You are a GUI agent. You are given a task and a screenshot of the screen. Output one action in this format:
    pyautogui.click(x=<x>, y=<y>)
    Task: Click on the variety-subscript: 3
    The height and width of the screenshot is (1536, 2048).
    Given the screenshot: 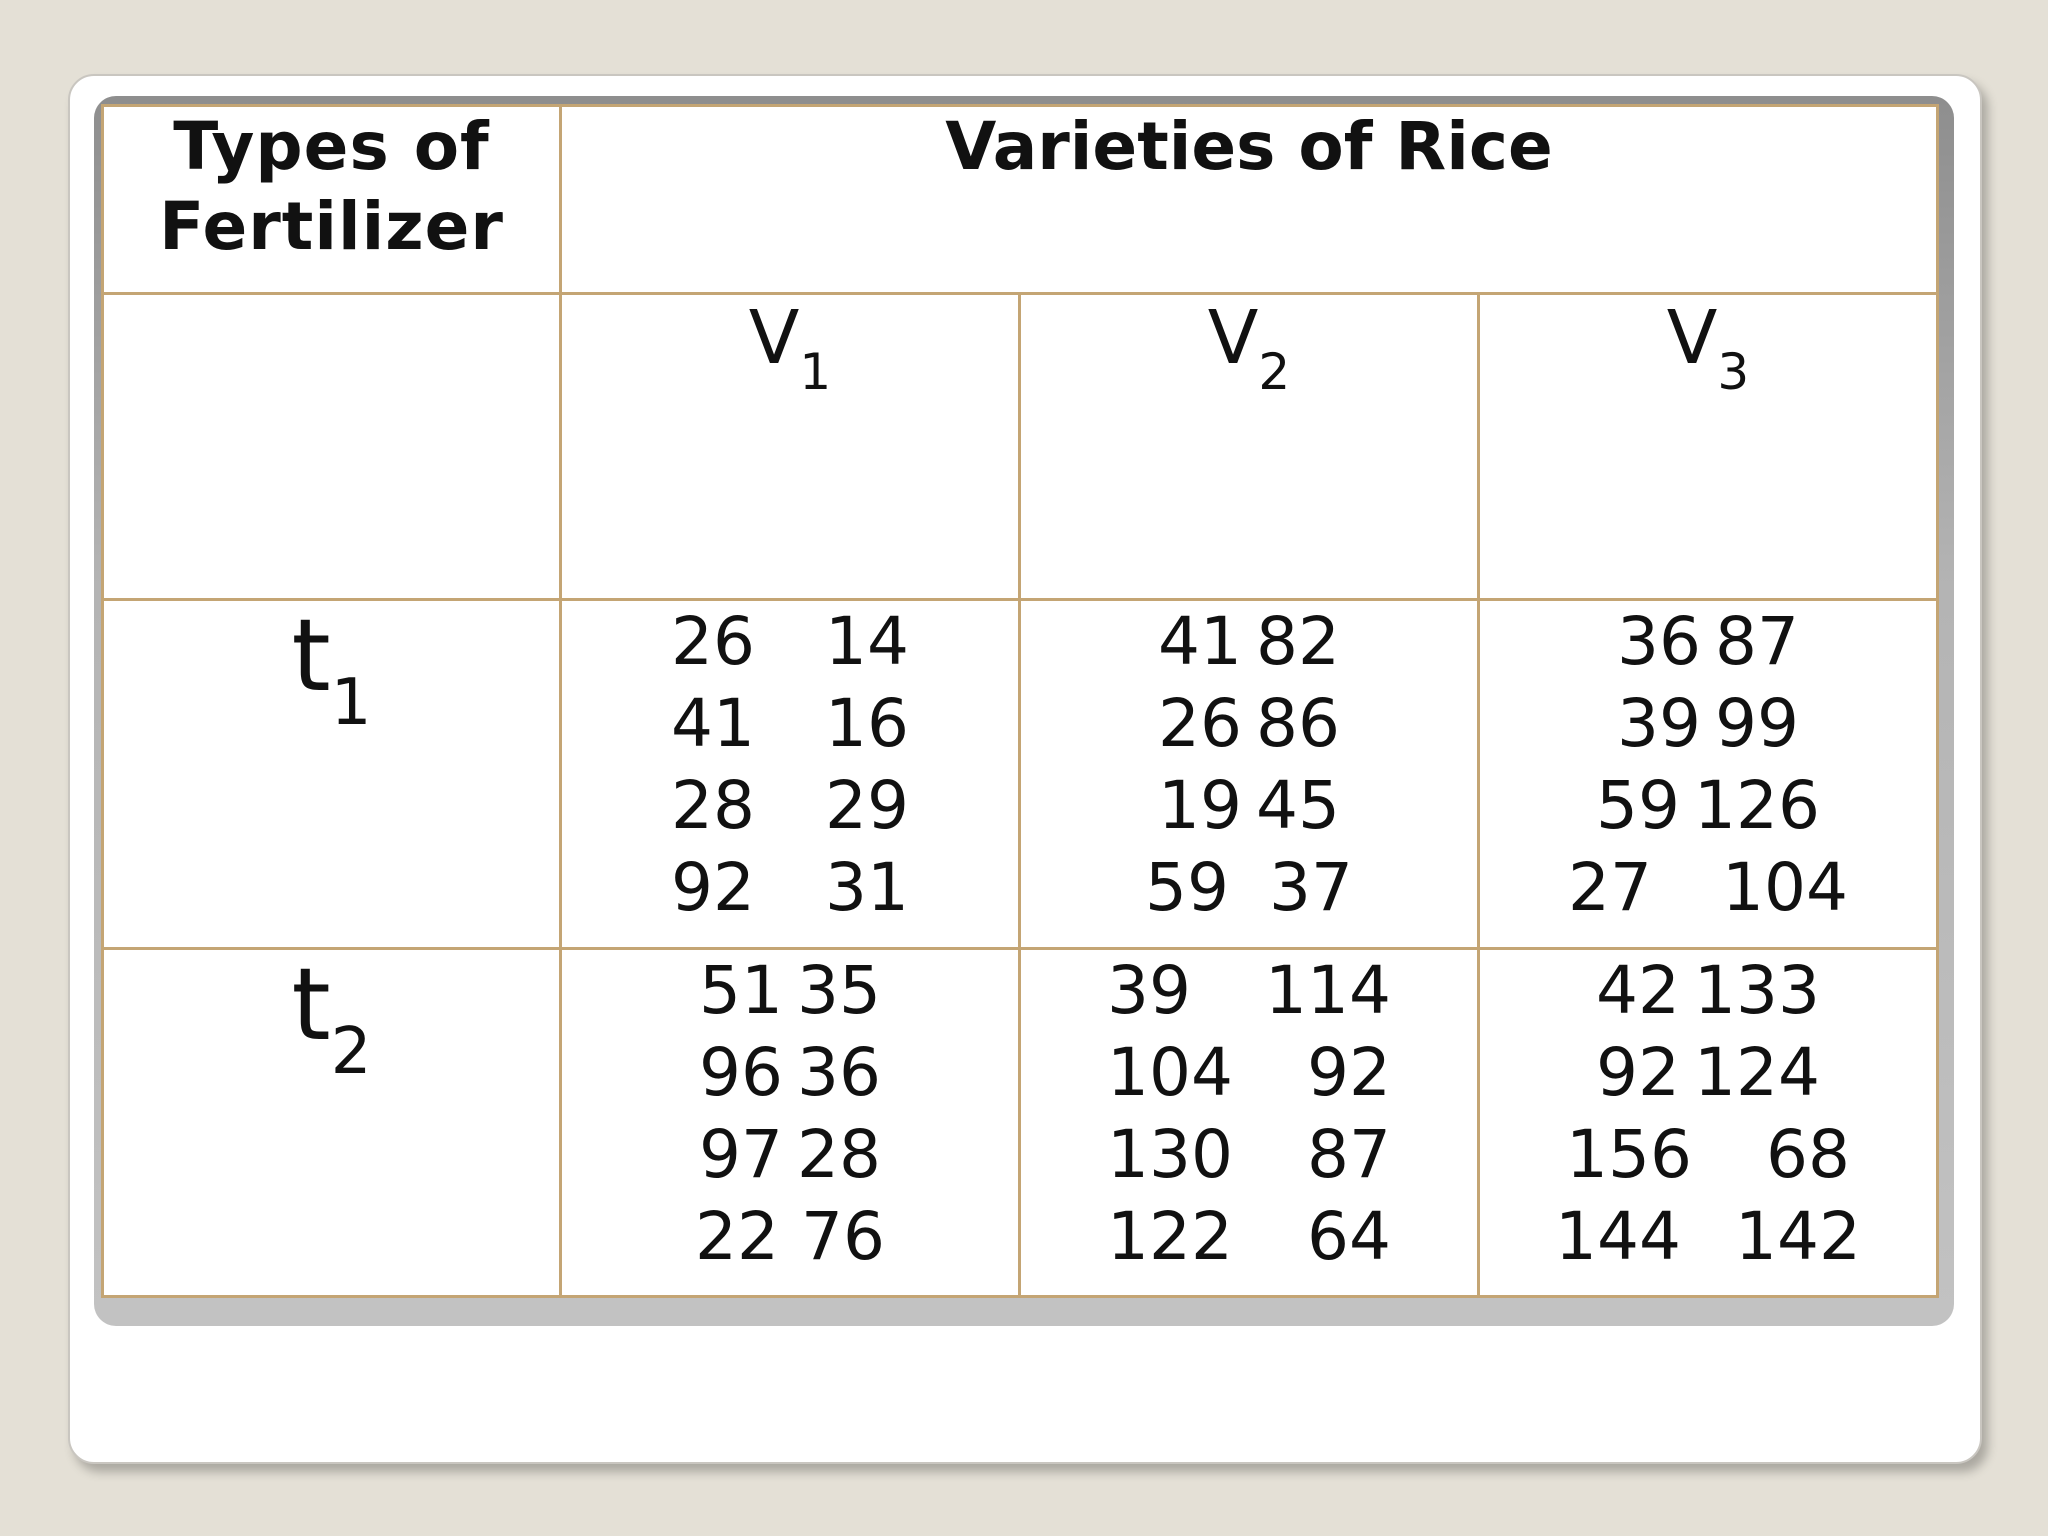 What is the action you would take?
    pyautogui.click(x=1733, y=372)
    